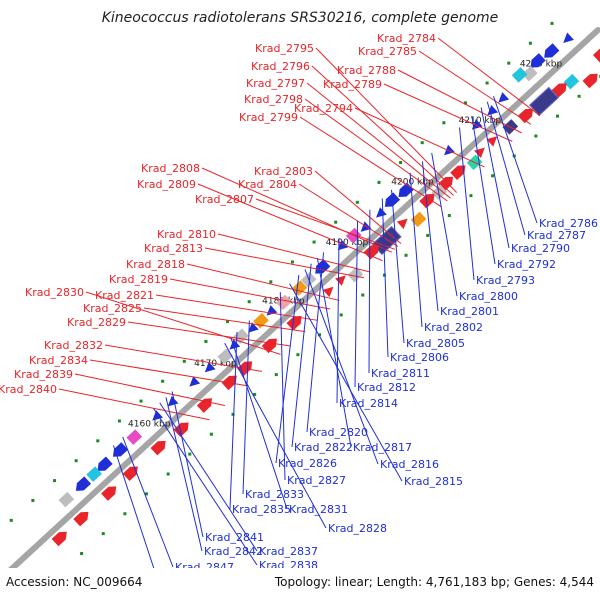 This screenshot has height=600, width=600. What do you see at coordinates (274, 494) in the screenshot?
I see `reverse-gene-label: Krad_2833` at bounding box center [274, 494].